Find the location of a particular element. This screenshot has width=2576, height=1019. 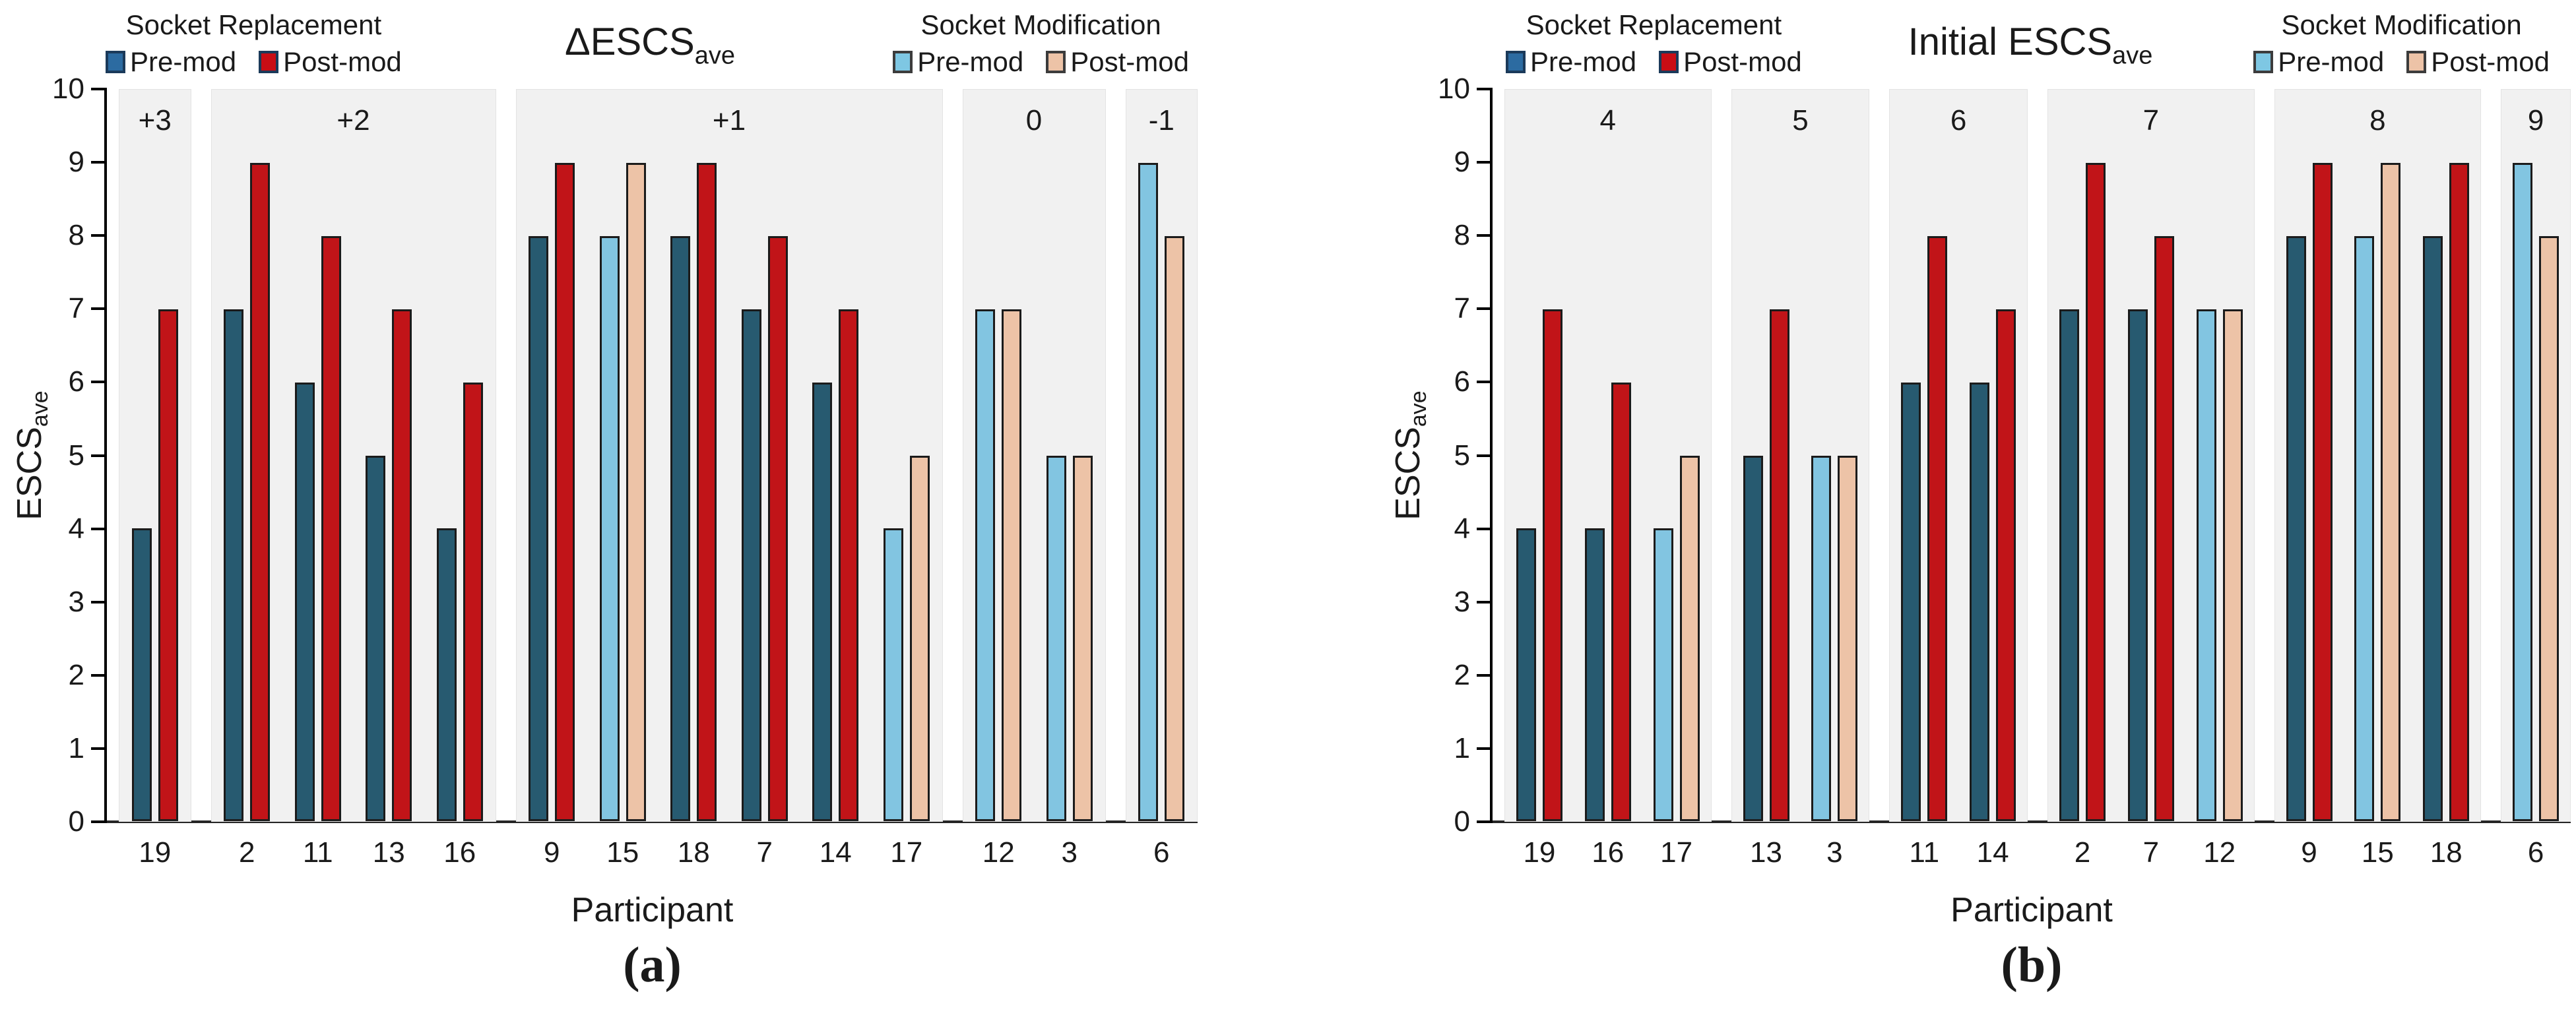

legend-swatch-modification_post is located at coordinates (1056, 62).